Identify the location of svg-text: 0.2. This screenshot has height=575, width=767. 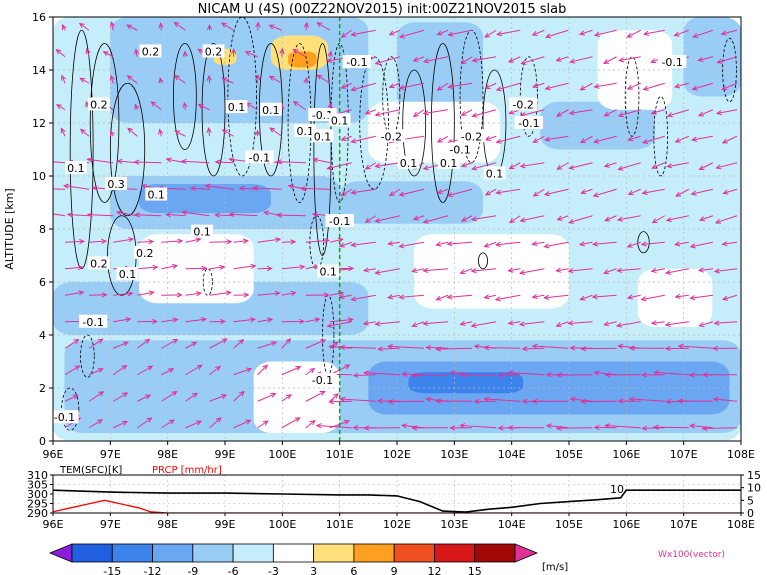
(145, 253).